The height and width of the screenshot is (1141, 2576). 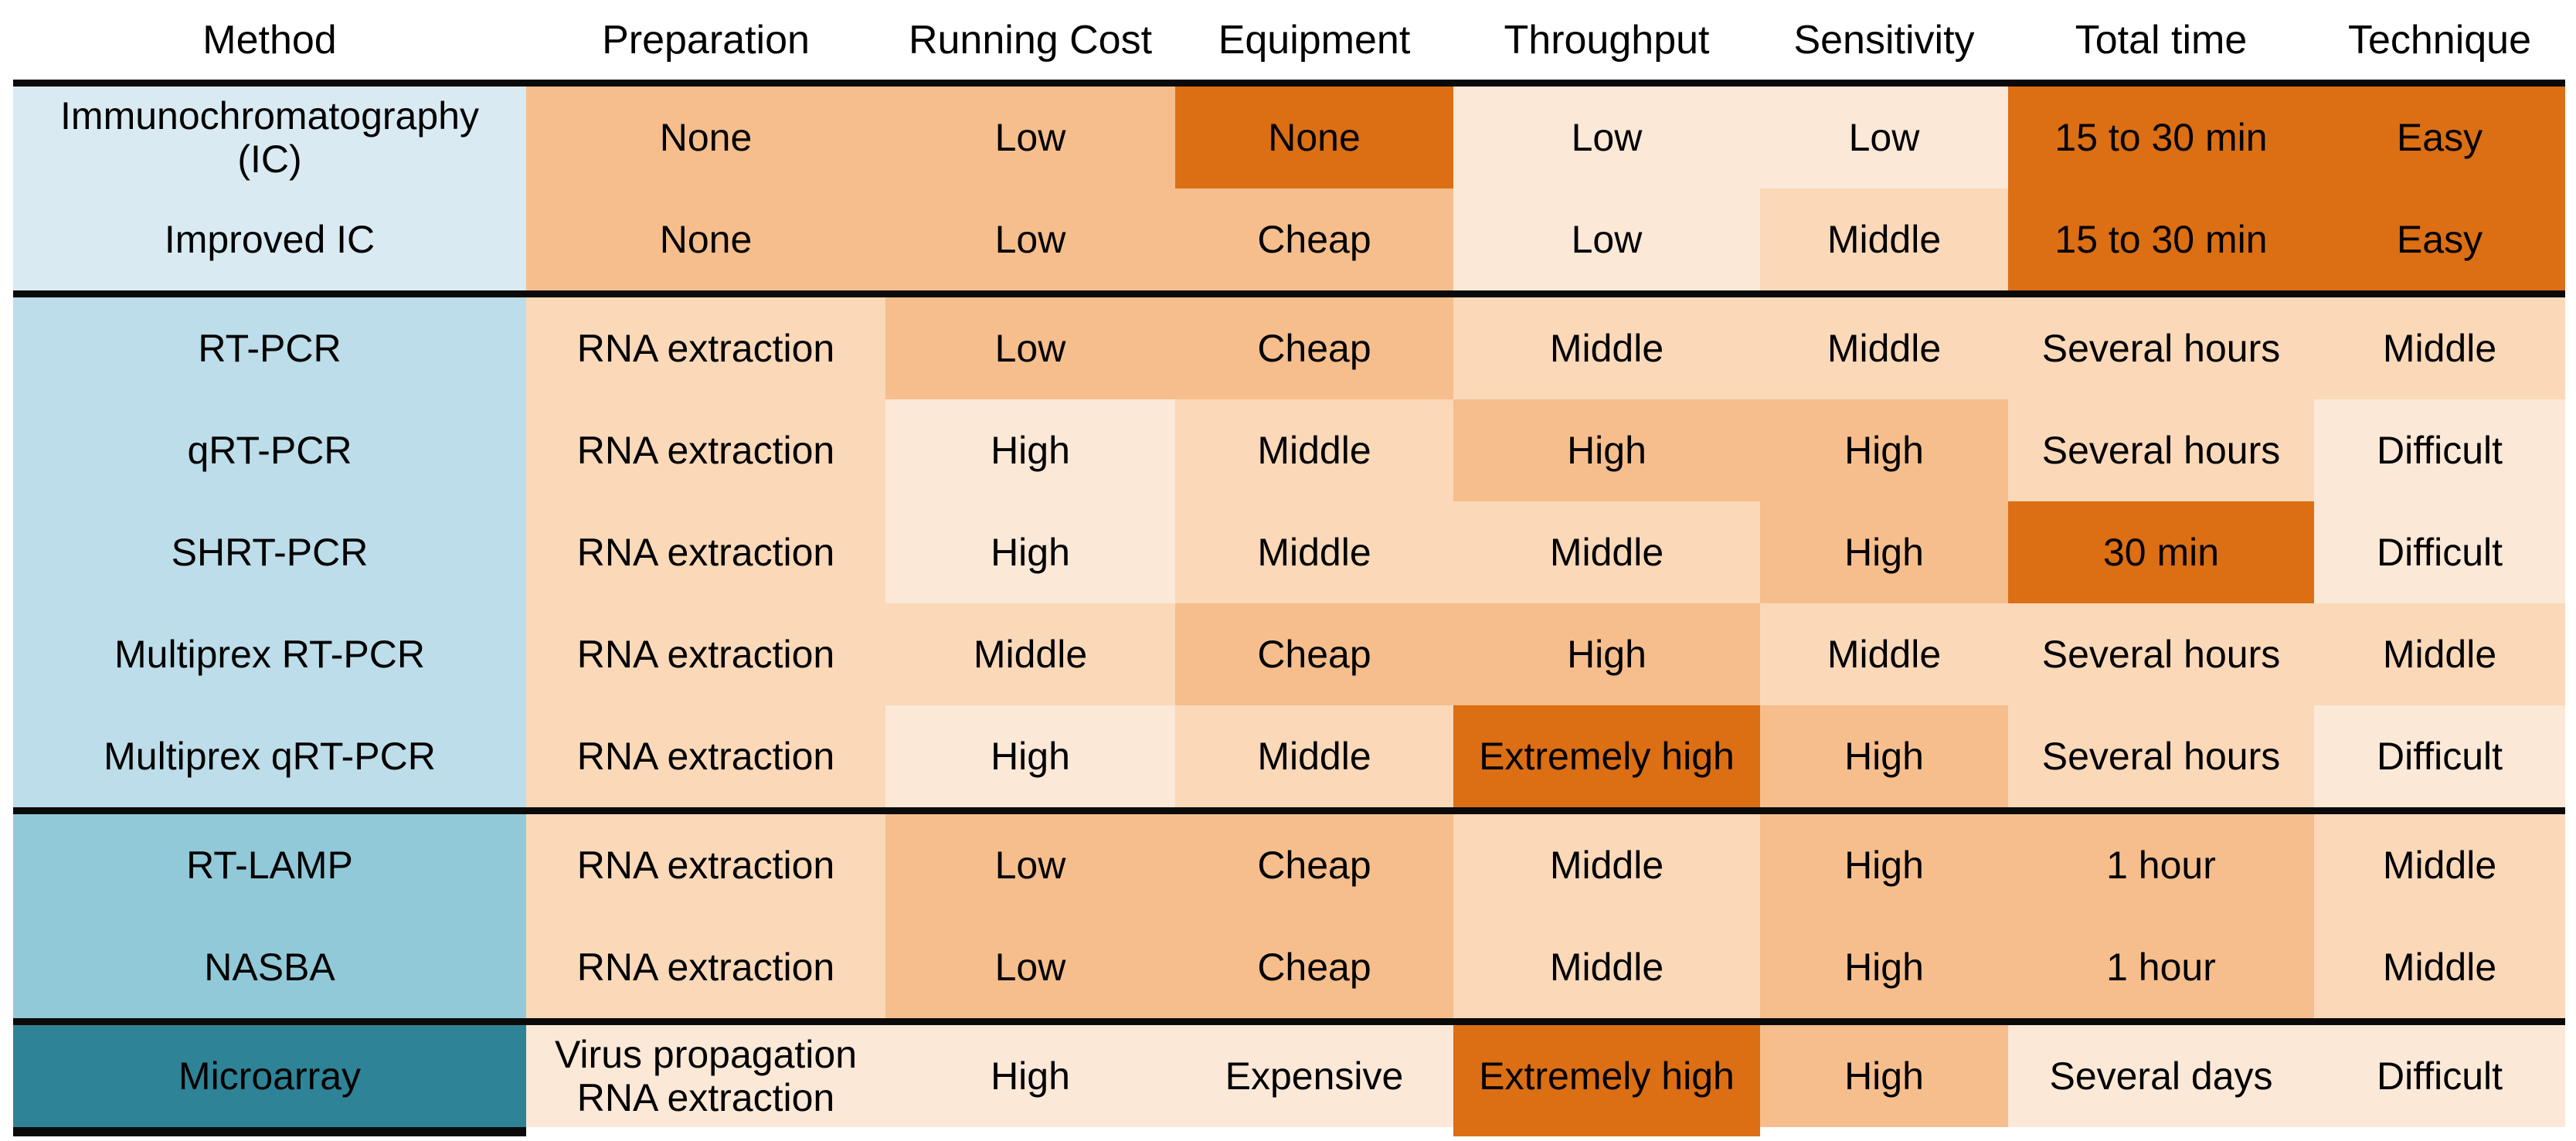 I want to click on cell-value: Easy, so click(x=2439, y=239).